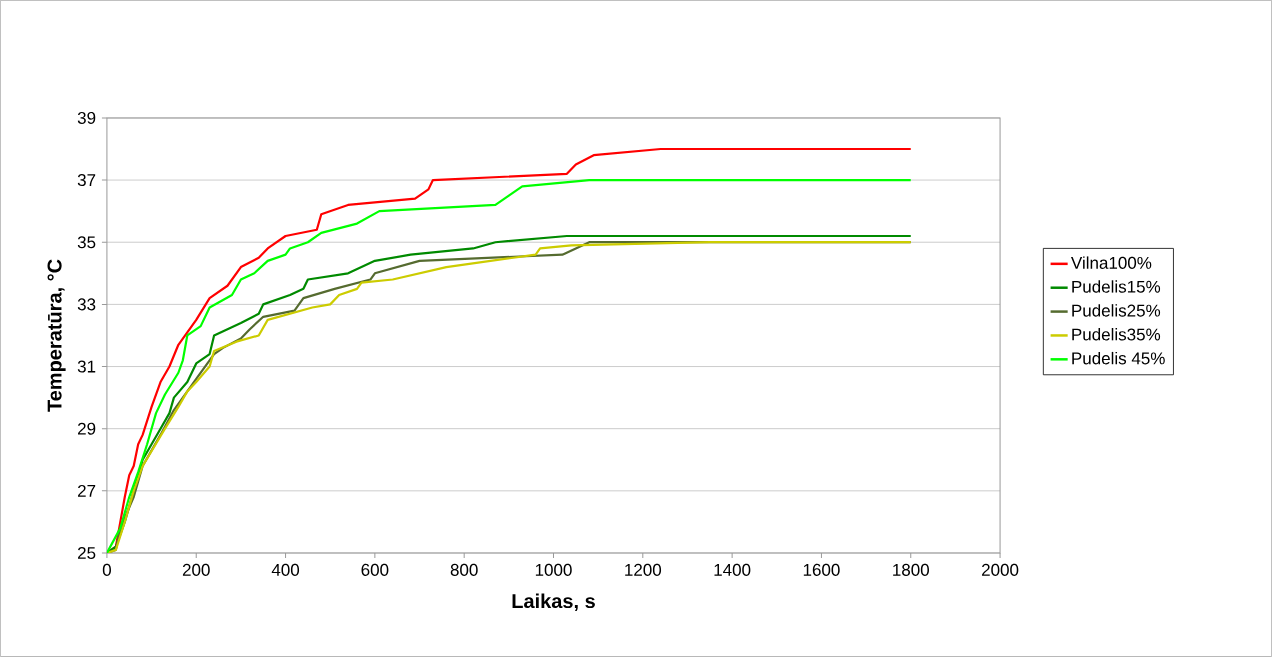 This screenshot has width=1272, height=657. Describe the element at coordinates (732, 569) in the screenshot. I see `x-tick-label: 1400` at that location.